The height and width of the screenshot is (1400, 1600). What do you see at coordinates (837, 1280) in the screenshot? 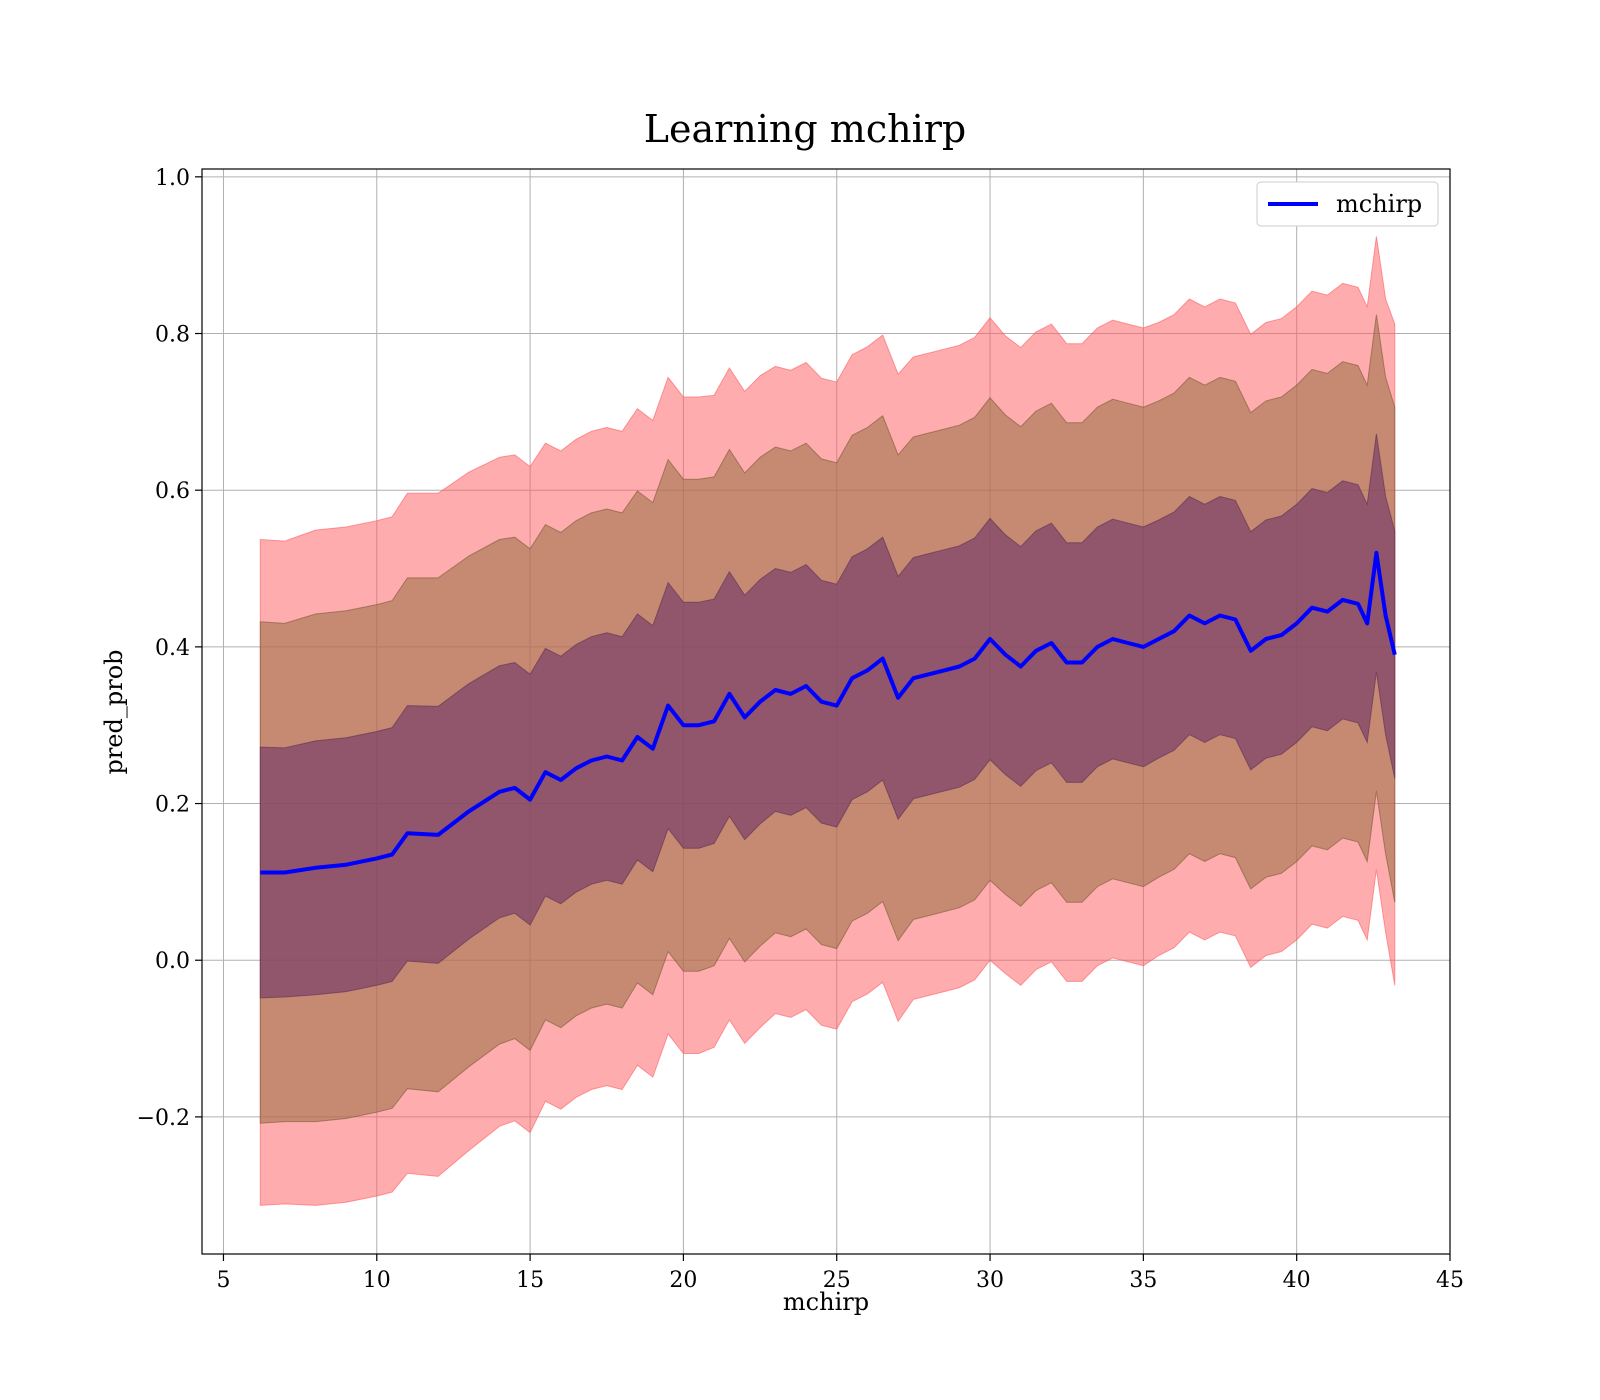
I see `x-tick-label: 25` at bounding box center [837, 1280].